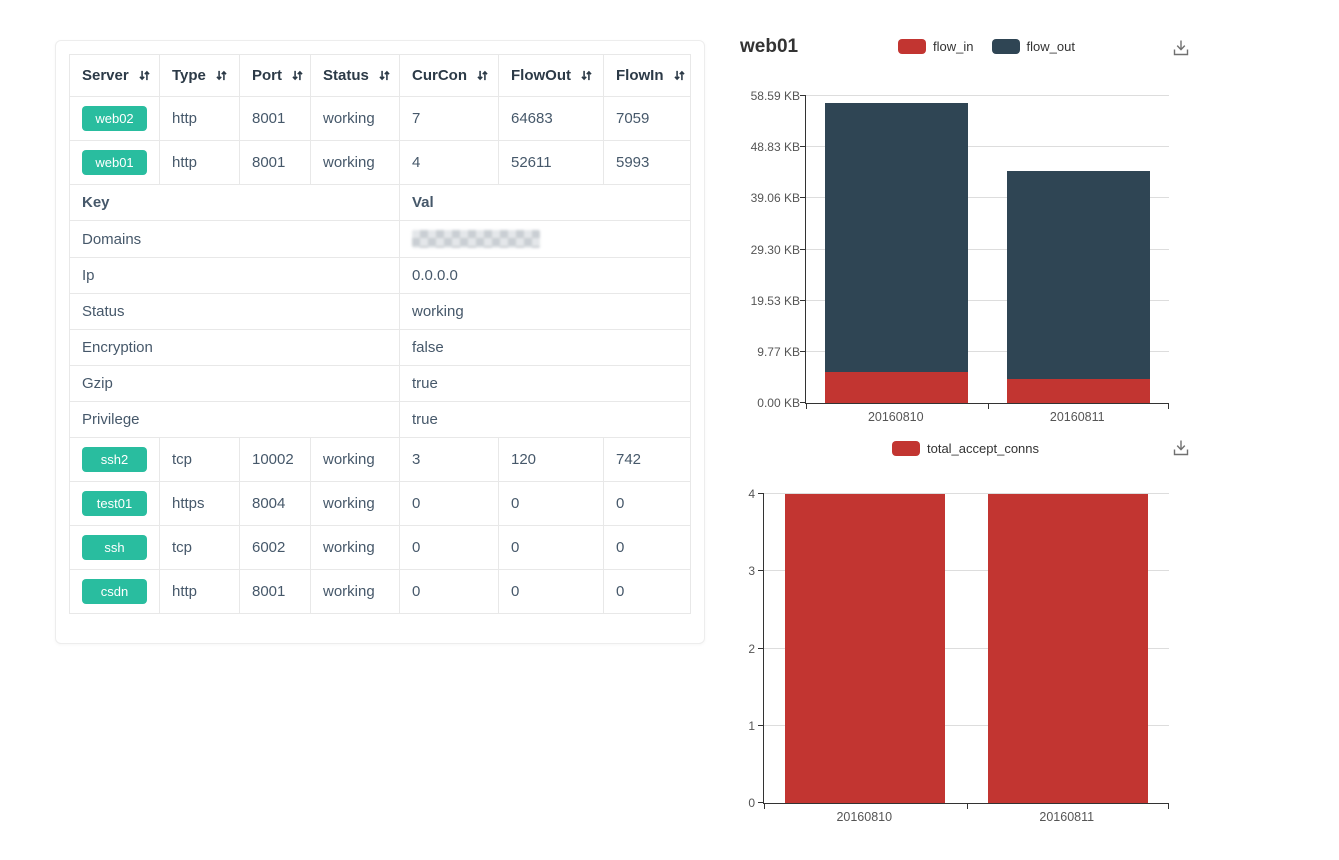 This screenshot has height=860, width=1339. Describe the element at coordinates (476, 239) in the screenshot. I see `redacted-domain-value` at that location.